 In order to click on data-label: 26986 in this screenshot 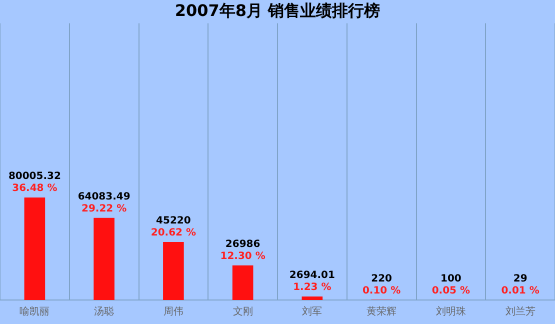, I will do `click(242, 244)`.